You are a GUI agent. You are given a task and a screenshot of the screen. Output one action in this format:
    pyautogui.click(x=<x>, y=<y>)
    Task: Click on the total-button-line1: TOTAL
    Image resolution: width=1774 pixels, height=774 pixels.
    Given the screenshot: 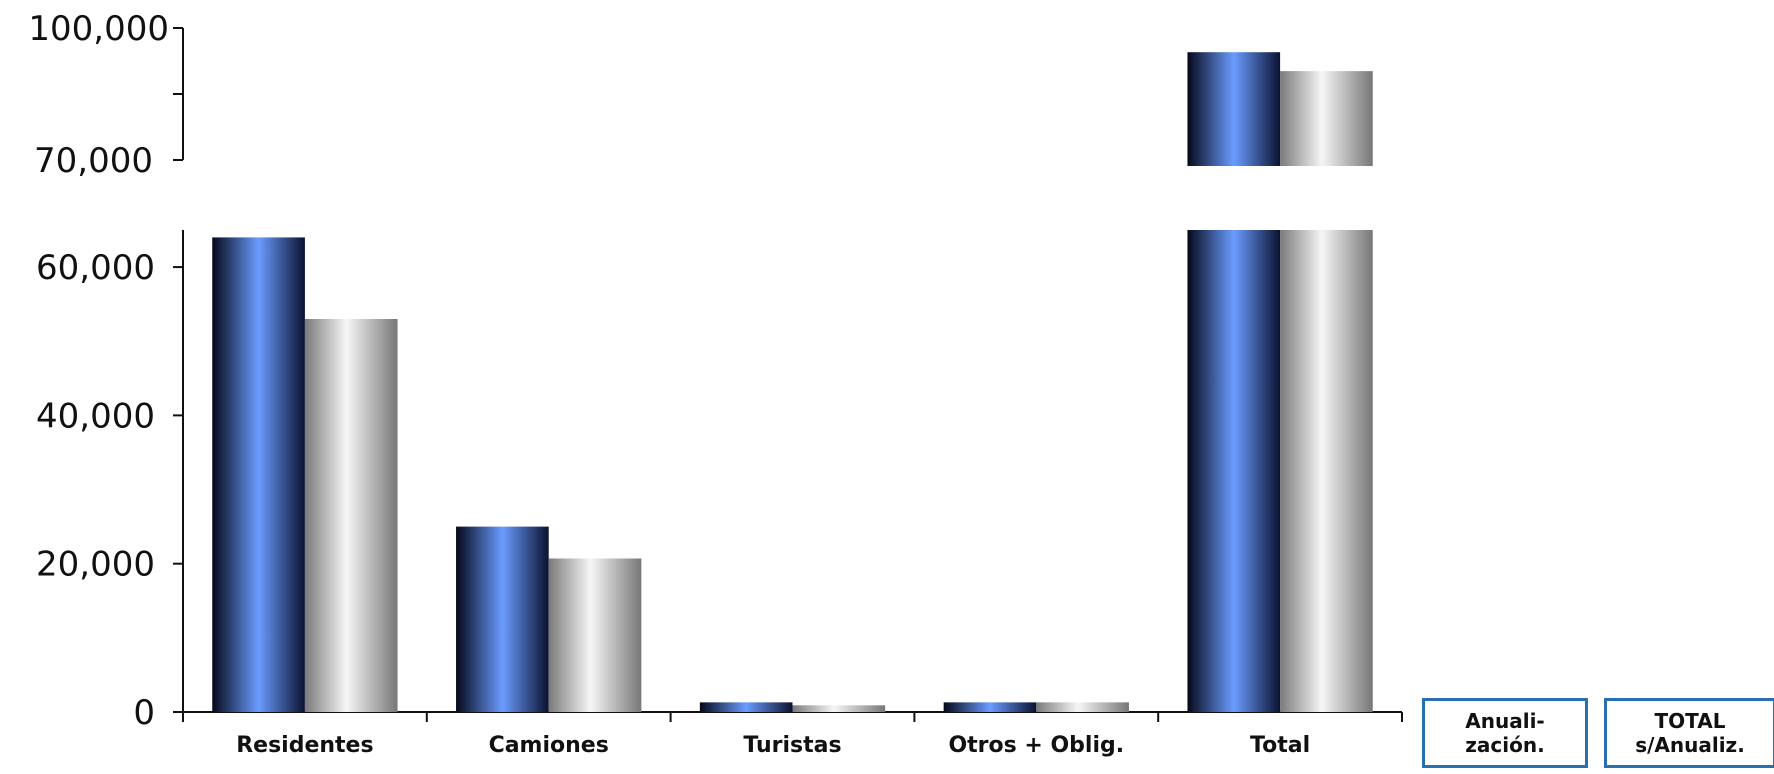 What is the action you would take?
    pyautogui.click(x=1690, y=721)
    